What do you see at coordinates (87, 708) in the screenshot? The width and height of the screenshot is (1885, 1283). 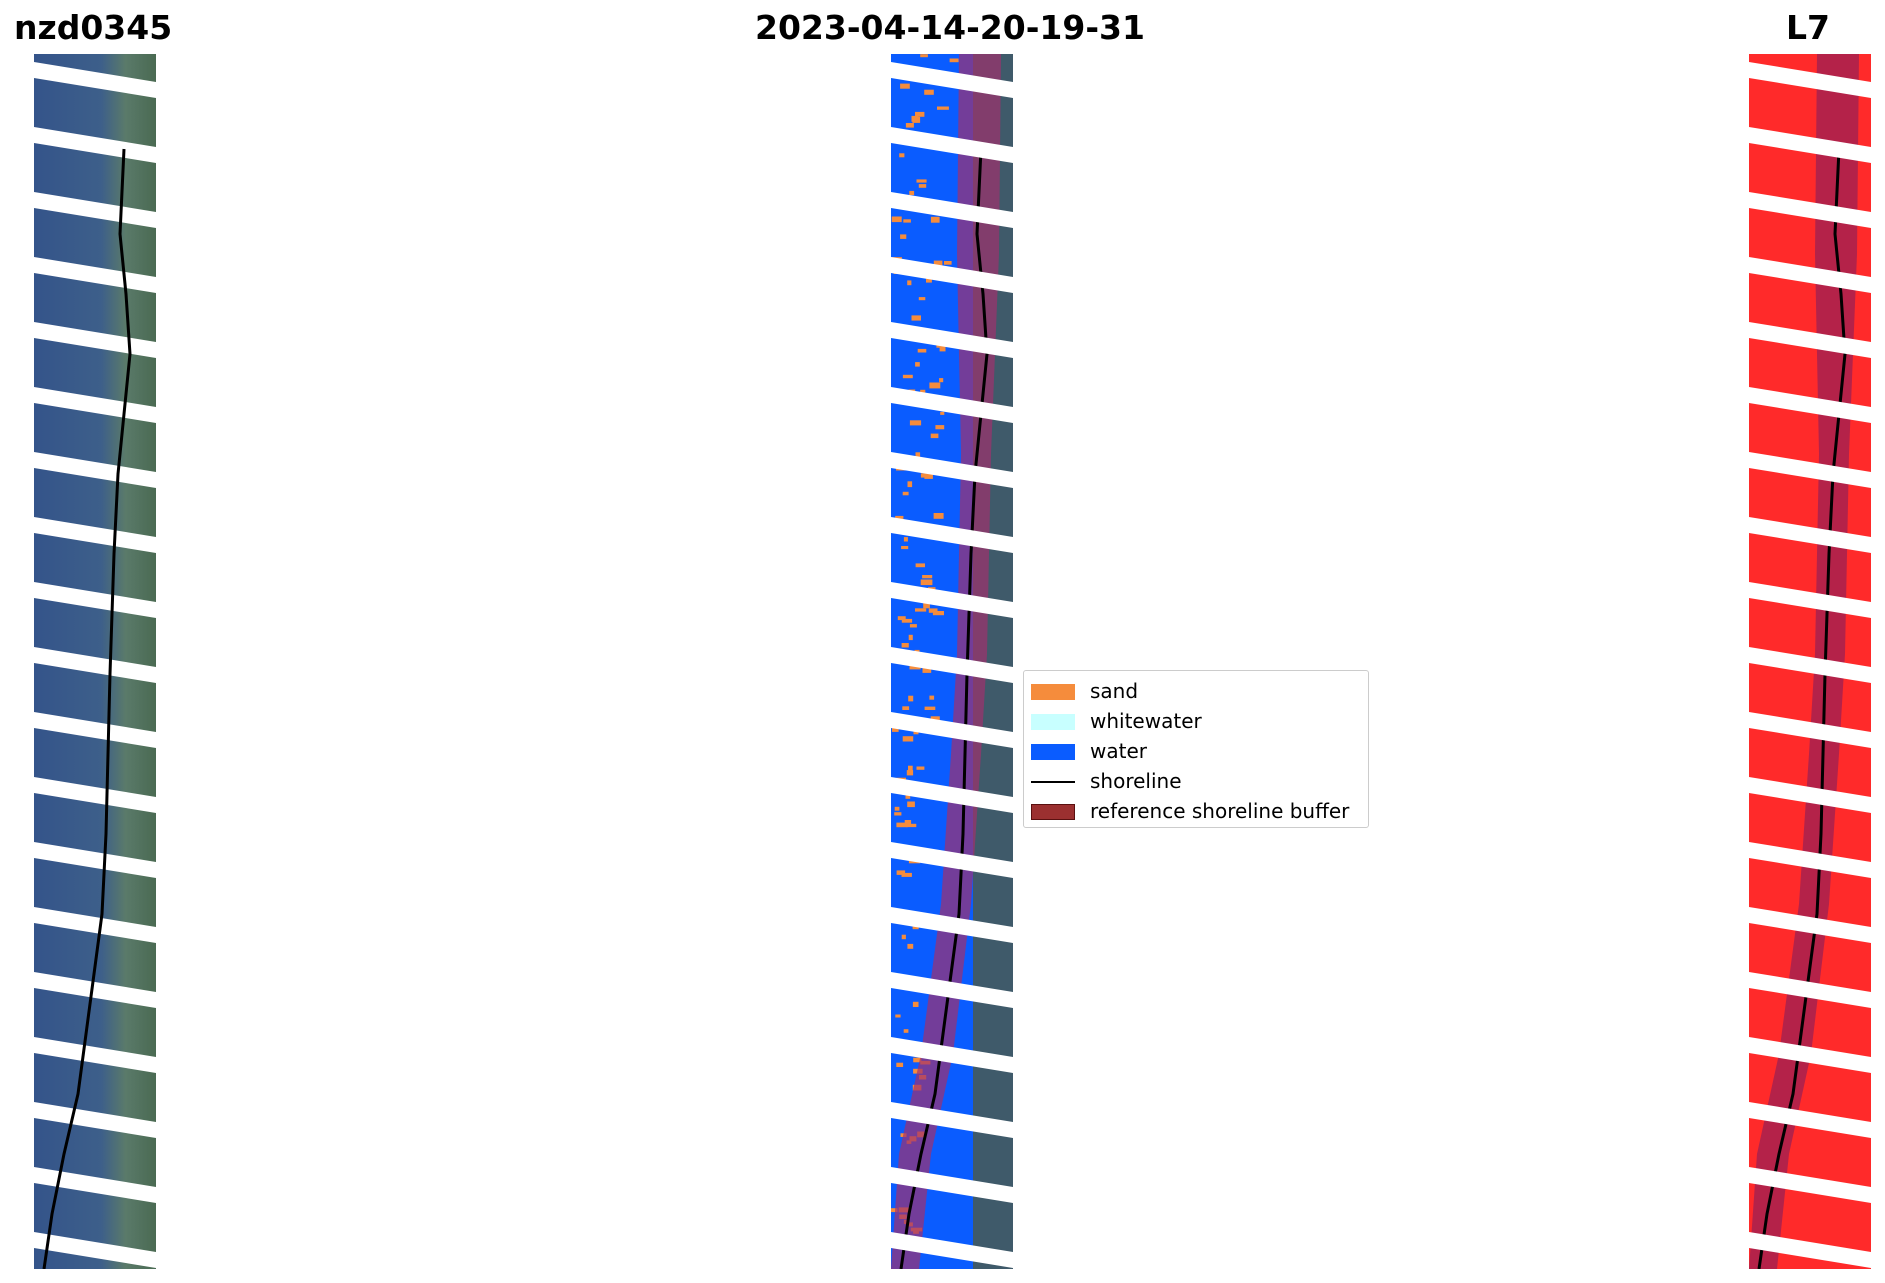 I see `shoreline-trace` at bounding box center [87, 708].